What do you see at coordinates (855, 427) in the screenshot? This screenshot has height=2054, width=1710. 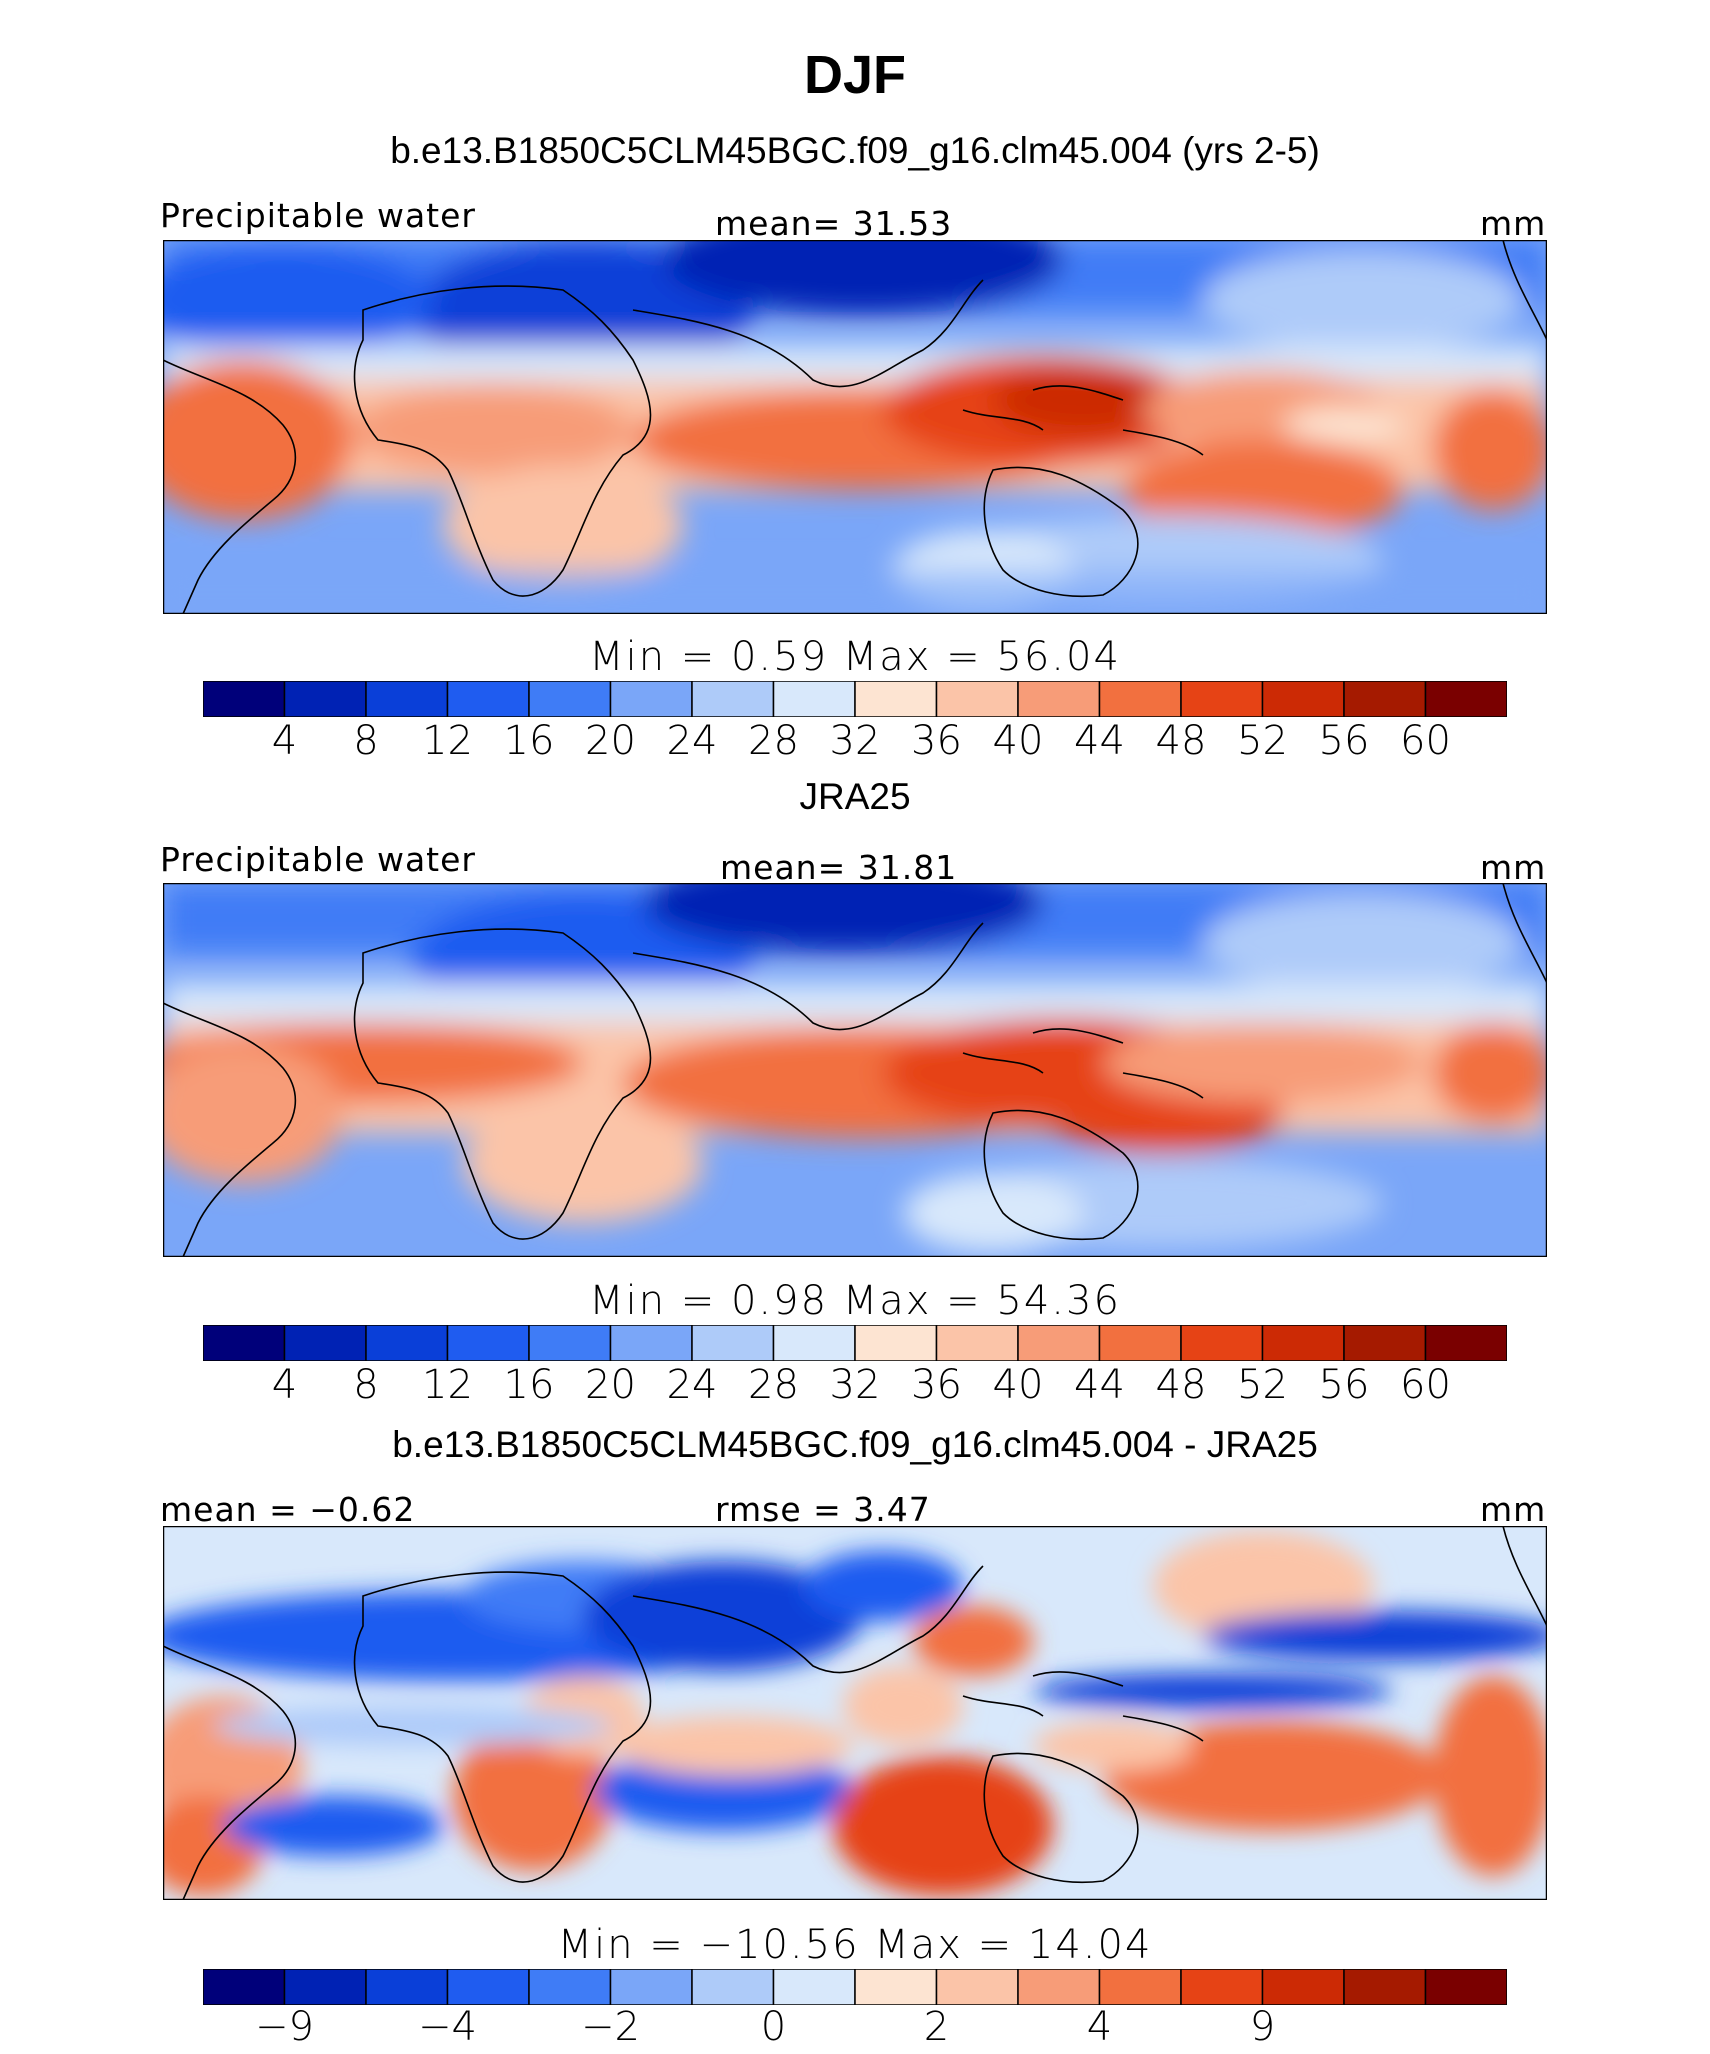 I see `panel-1-map` at bounding box center [855, 427].